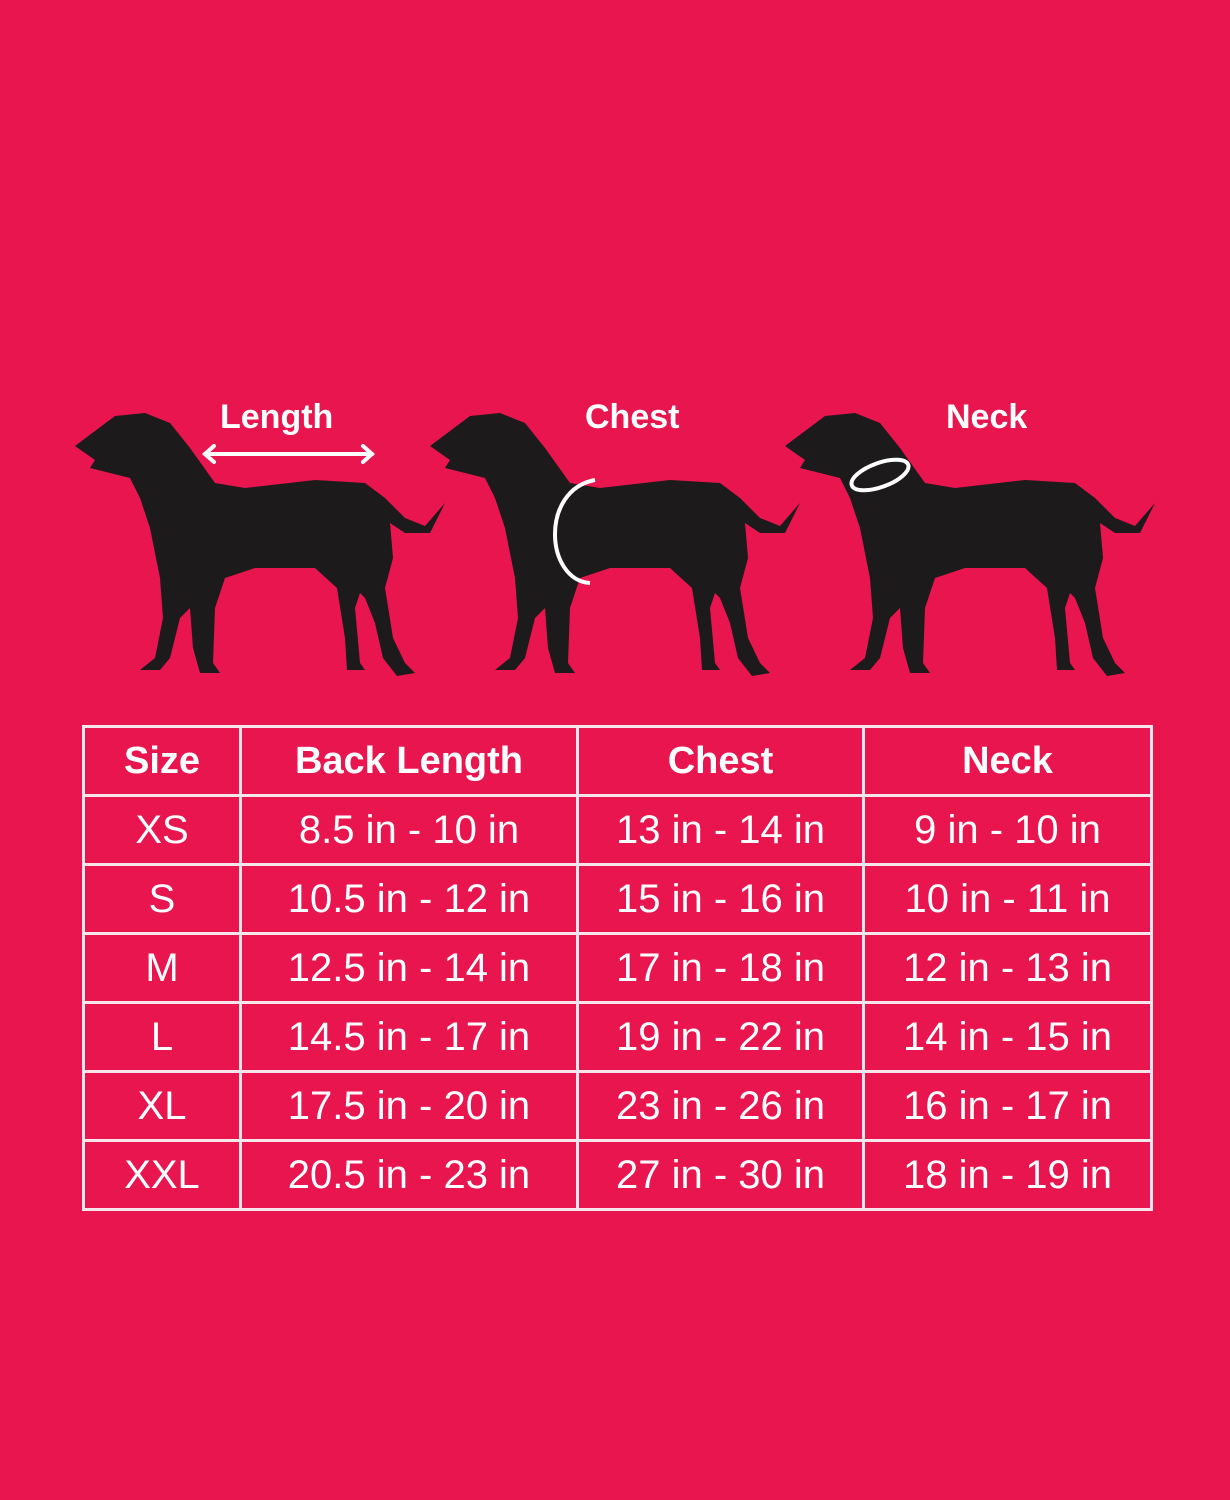 The image size is (1230, 1500). Describe the element at coordinates (162, 761) in the screenshot. I see `header-size: Size` at that location.